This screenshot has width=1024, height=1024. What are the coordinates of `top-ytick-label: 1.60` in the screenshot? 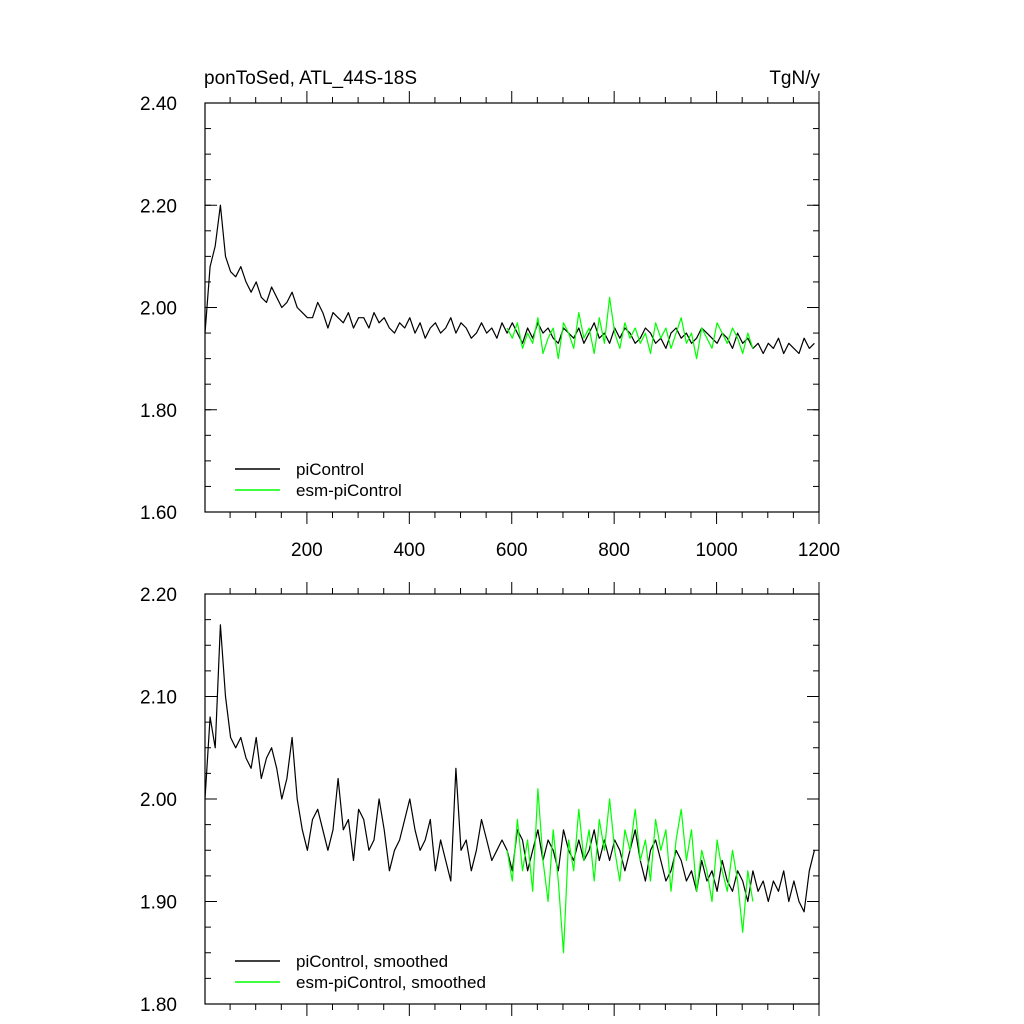 It's located at (158, 513).